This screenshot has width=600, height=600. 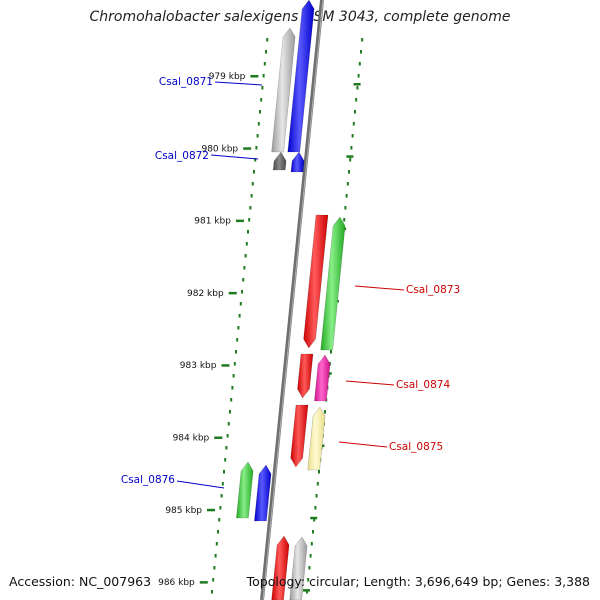 I want to click on tick-label-979: 979 kbp, so click(x=227, y=77).